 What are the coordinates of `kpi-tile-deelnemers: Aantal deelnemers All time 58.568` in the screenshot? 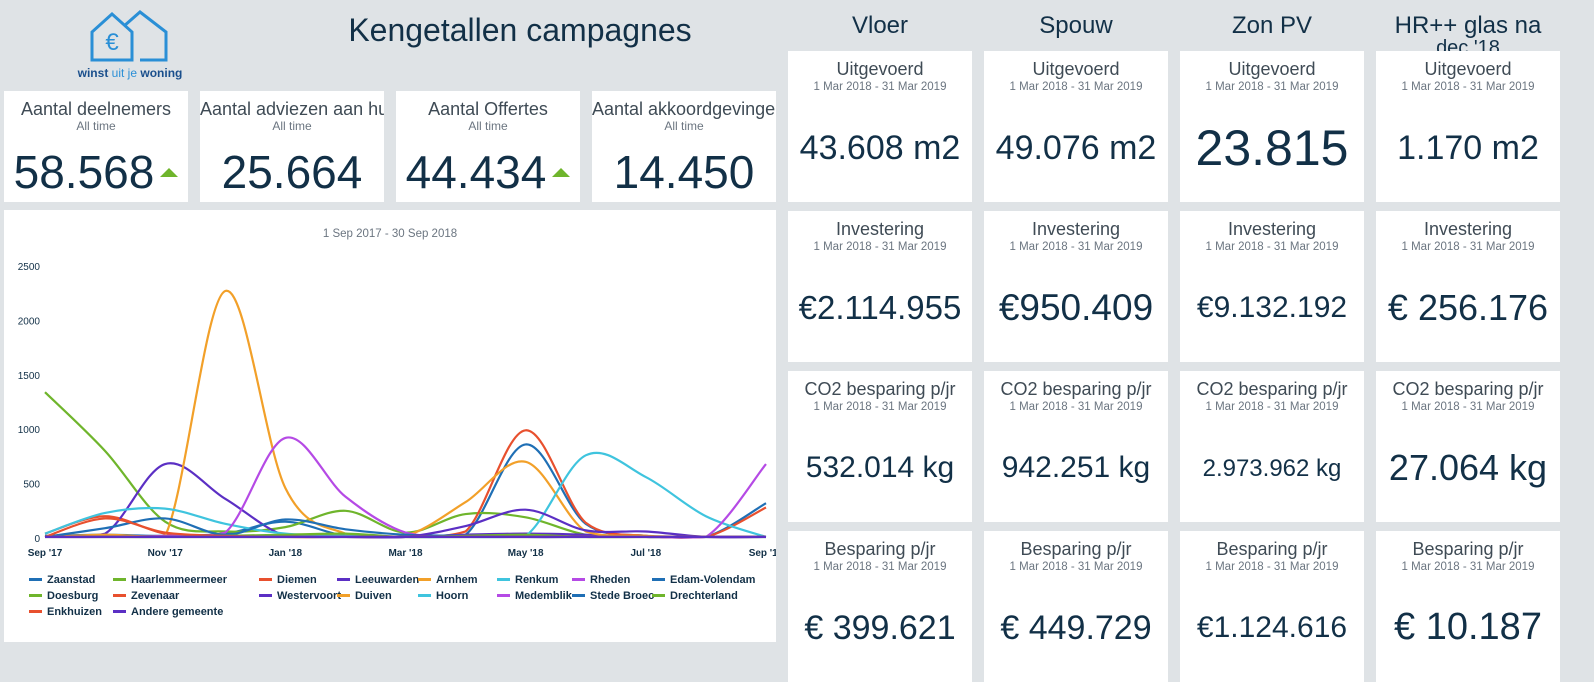 It's located at (96, 146).